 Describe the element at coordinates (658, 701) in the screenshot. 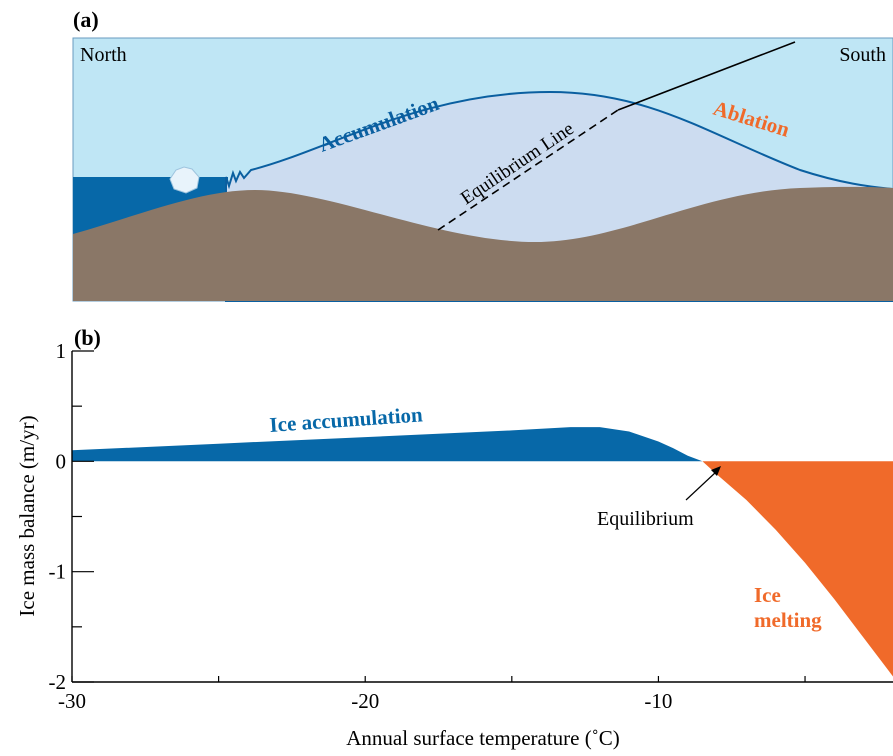

I see `x-tick-label: -10` at that location.